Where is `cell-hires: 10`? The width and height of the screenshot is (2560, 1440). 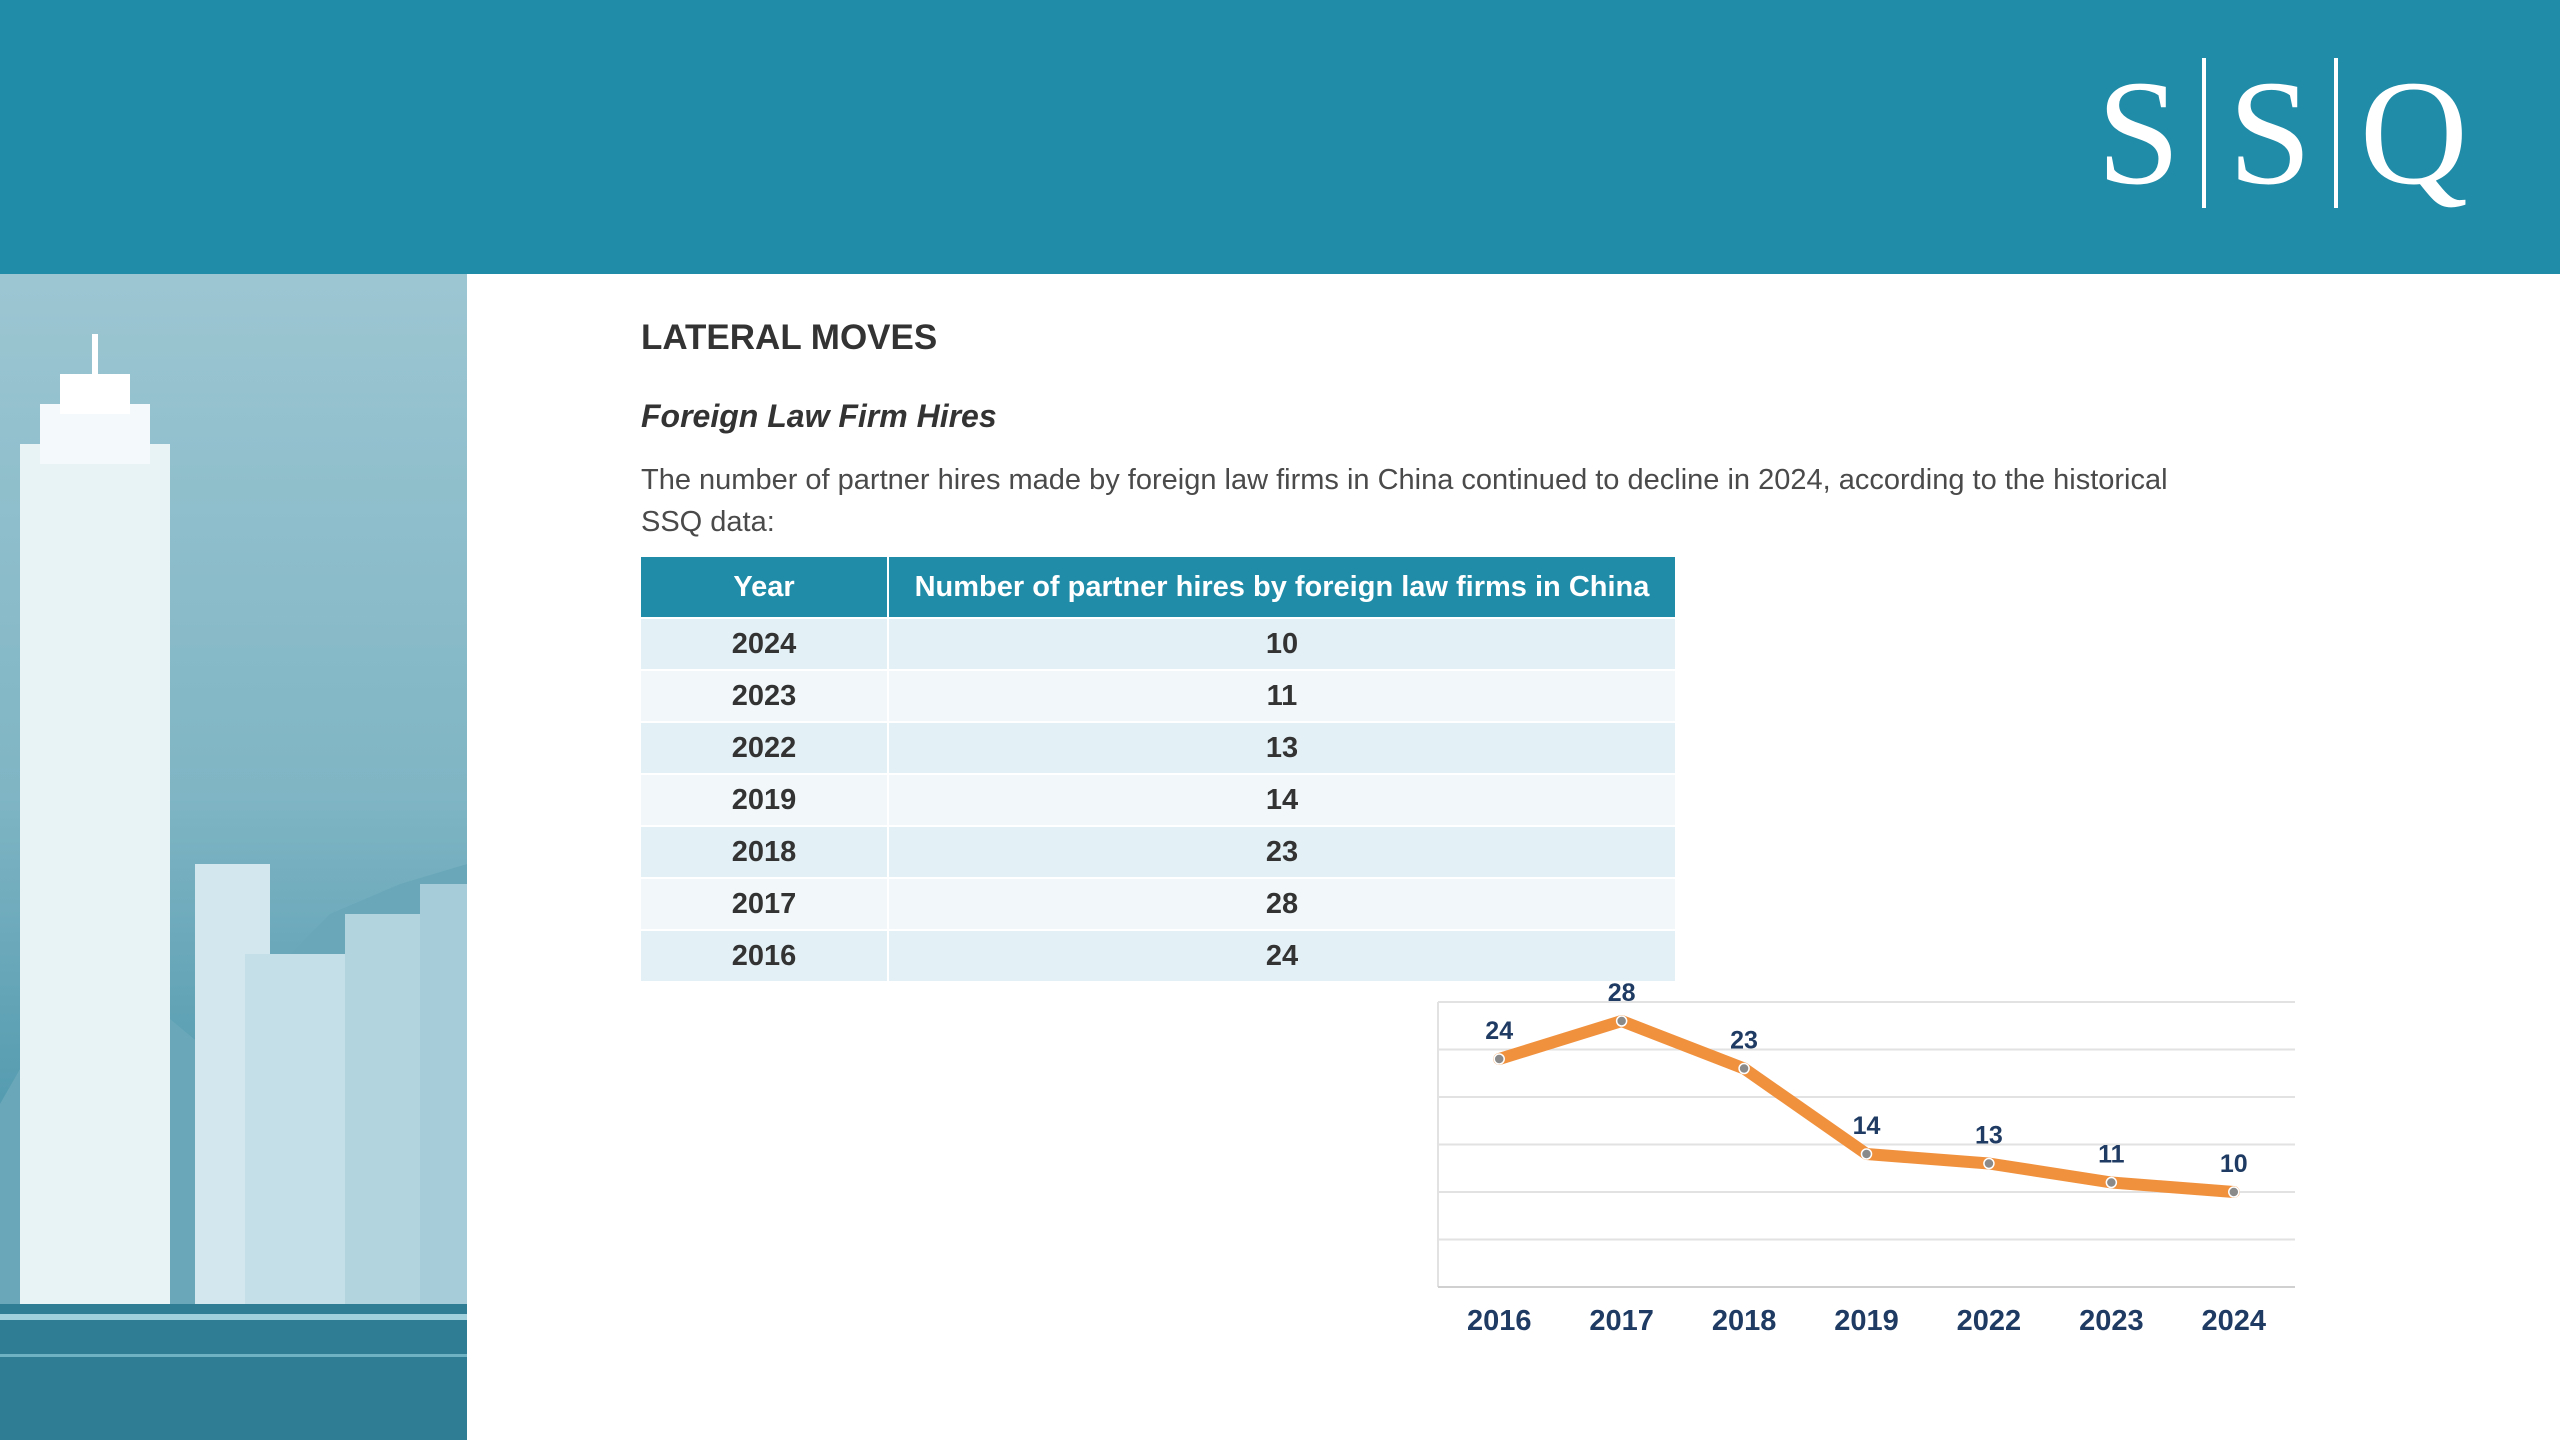
cell-hires: 10 is located at coordinates (1281, 643).